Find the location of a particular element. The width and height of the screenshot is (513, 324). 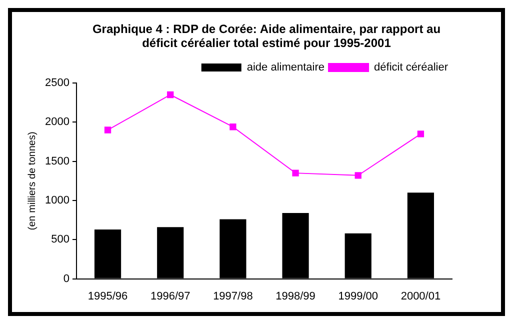

y-axis-title: (en milliers de tonnes) is located at coordinates (32, 181).